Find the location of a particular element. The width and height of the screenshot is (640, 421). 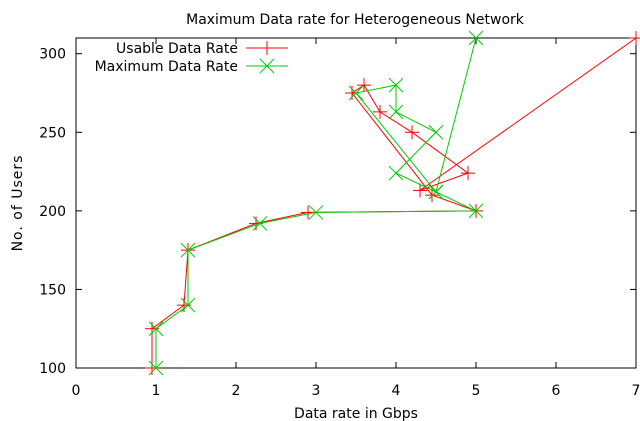

y-tick-label: 100 is located at coordinates (52, 369).